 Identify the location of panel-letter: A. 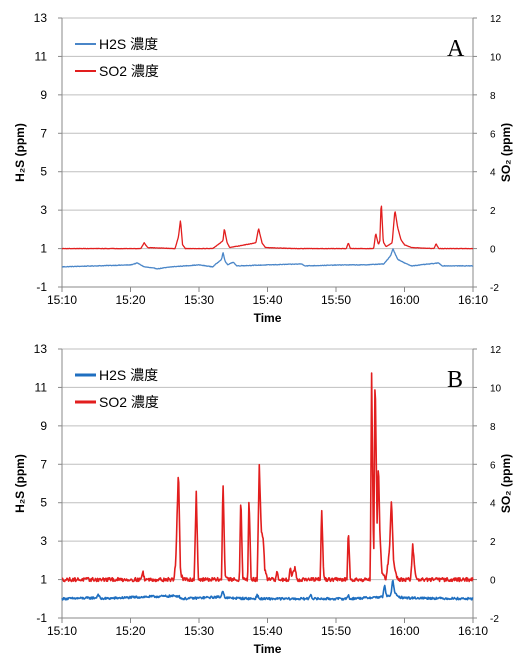
(456, 49).